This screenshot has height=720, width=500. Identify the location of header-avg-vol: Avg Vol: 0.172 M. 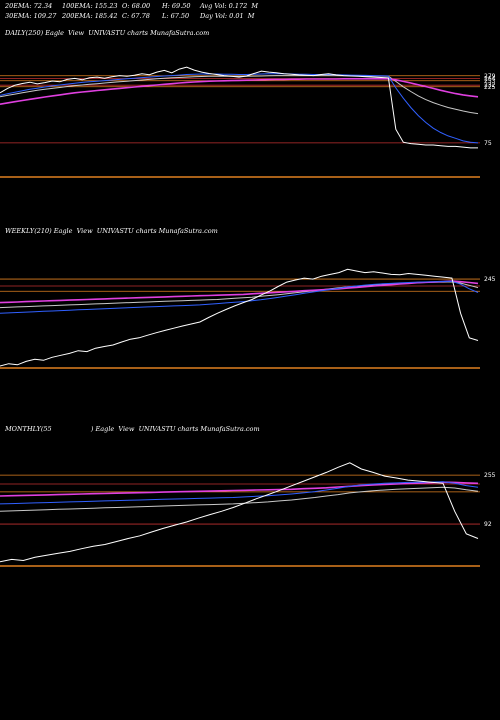
(229, 6).